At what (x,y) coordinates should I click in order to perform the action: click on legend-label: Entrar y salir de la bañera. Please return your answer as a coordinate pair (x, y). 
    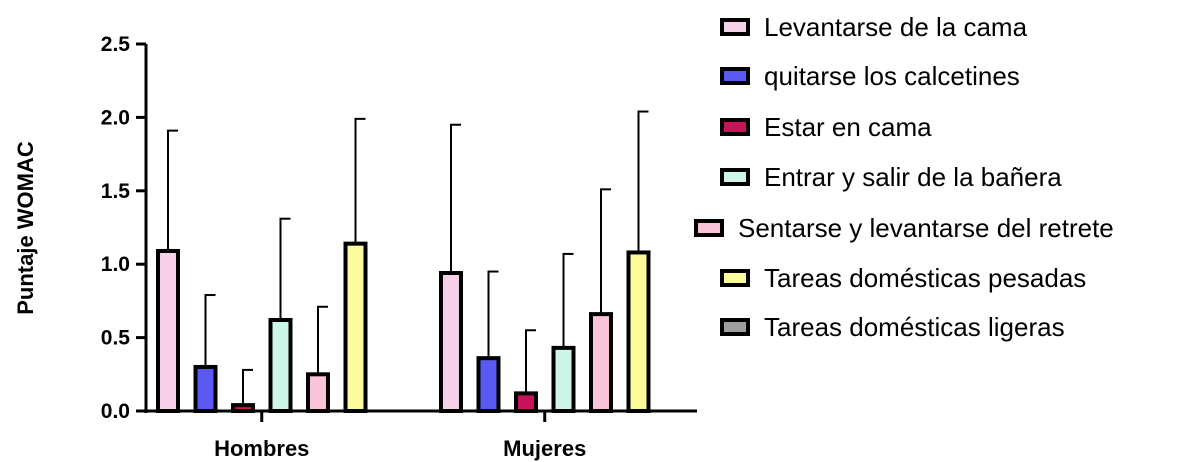
    Looking at the image, I should click on (913, 177).